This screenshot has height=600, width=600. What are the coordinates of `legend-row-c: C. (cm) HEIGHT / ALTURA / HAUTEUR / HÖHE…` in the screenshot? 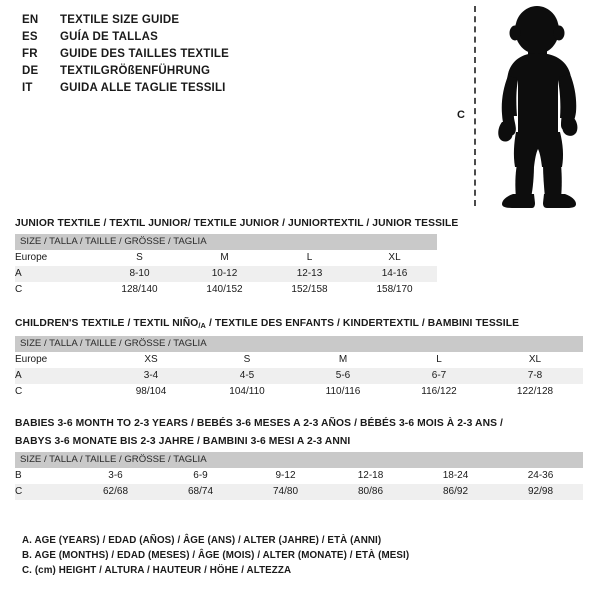 It's located at (157, 570).